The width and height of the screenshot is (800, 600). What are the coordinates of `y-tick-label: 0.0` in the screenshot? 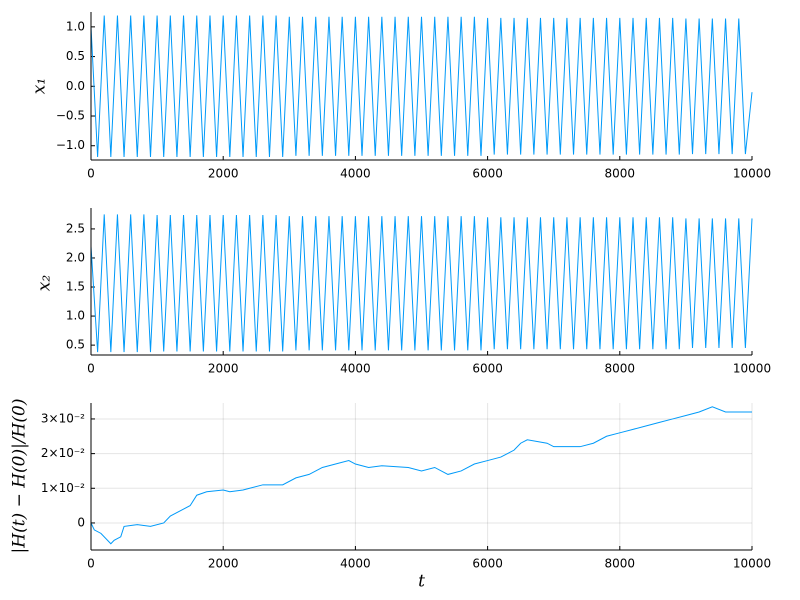 It's located at (75, 86).